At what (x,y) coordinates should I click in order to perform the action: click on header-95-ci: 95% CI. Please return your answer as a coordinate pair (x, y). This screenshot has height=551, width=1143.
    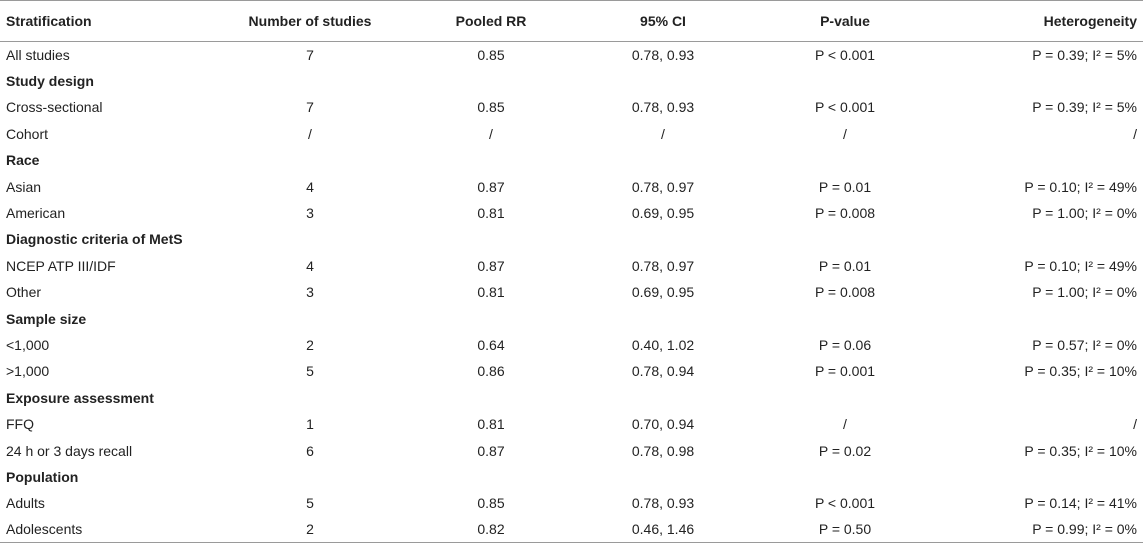
    Looking at the image, I should click on (663, 21).